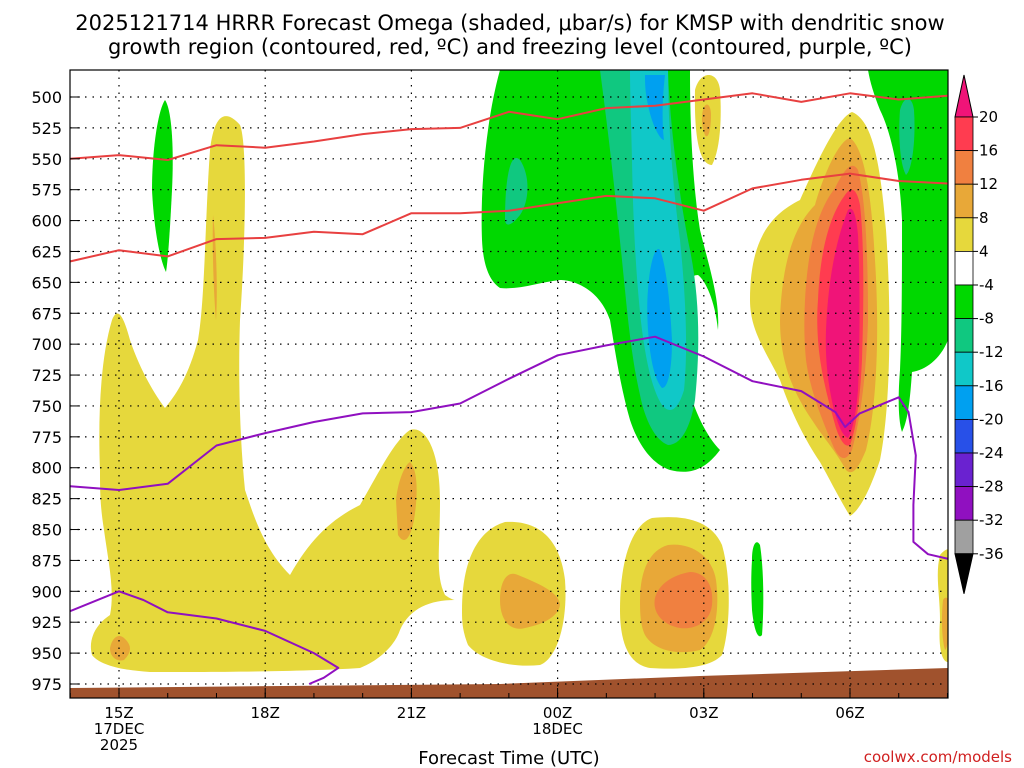 This screenshot has width=1024, height=768. Describe the element at coordinates (991, 386) in the screenshot. I see `colorbar-label--16: -16` at that location.